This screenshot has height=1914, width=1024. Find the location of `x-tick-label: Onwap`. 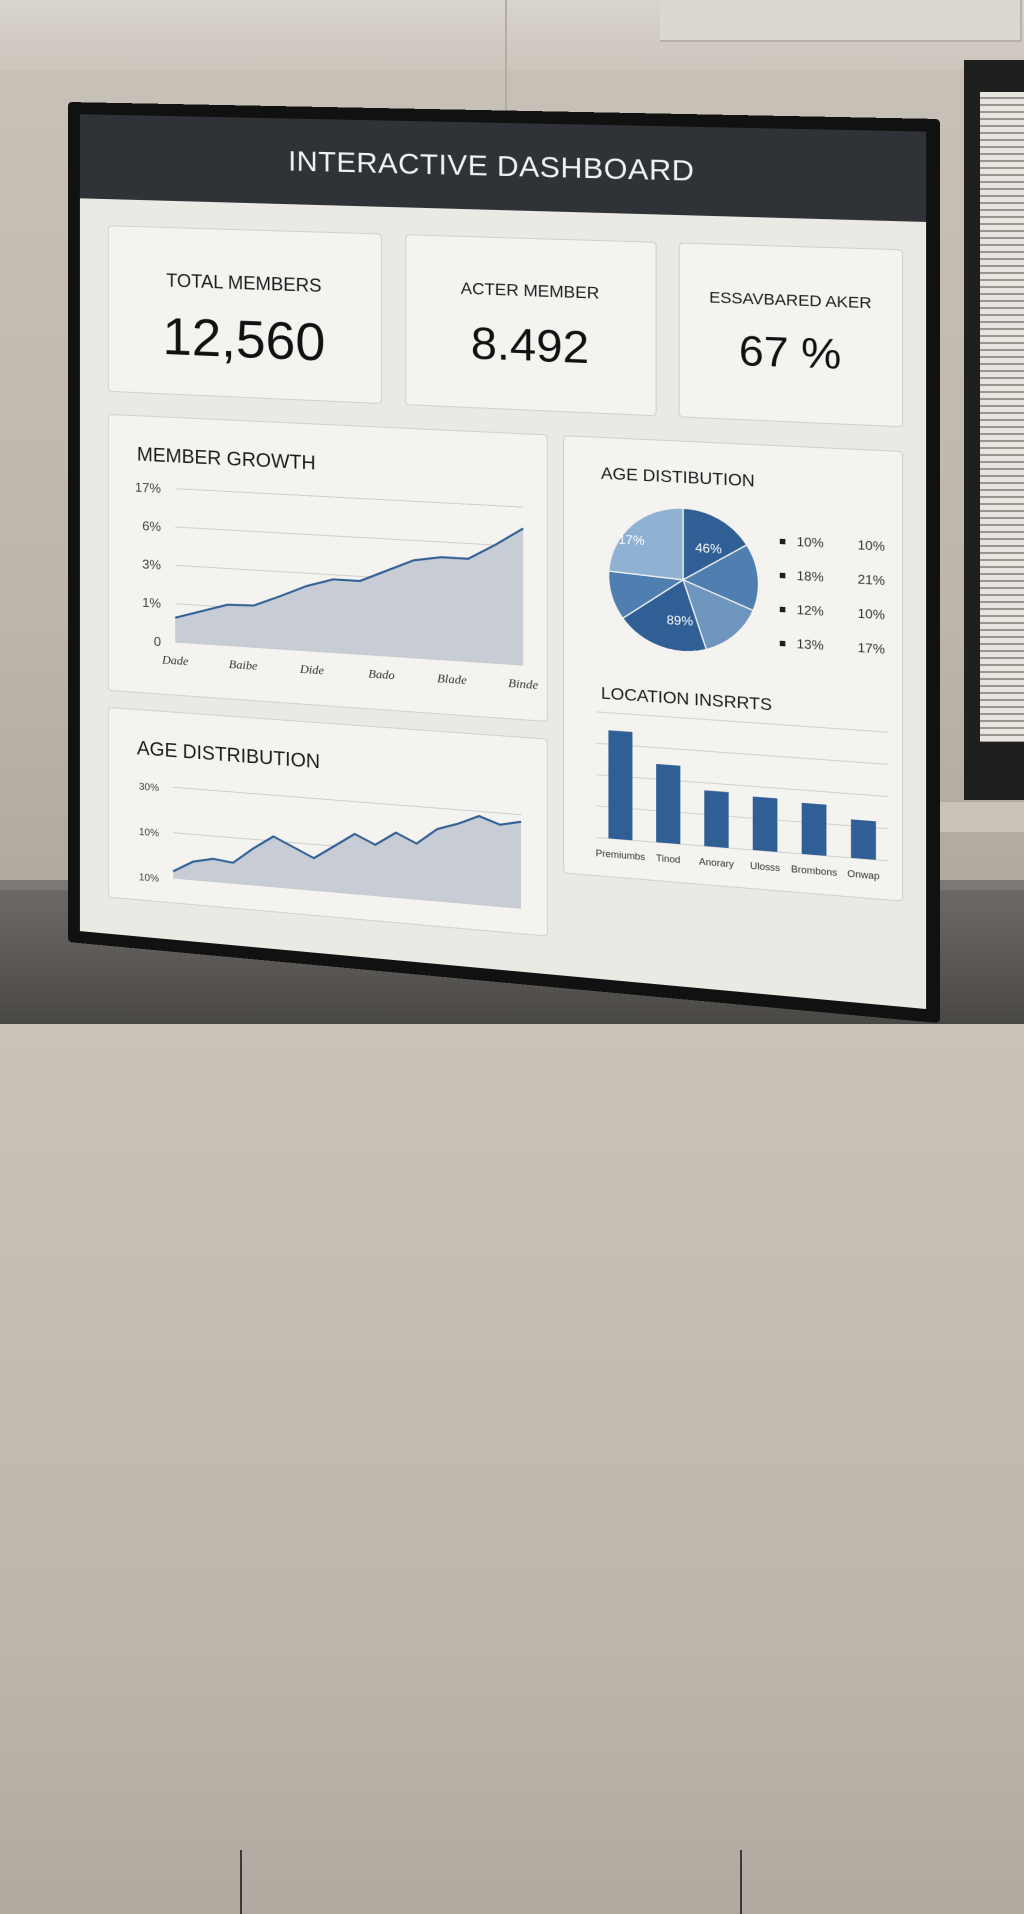

x-tick-label: Onwap is located at coordinates (863, 874).